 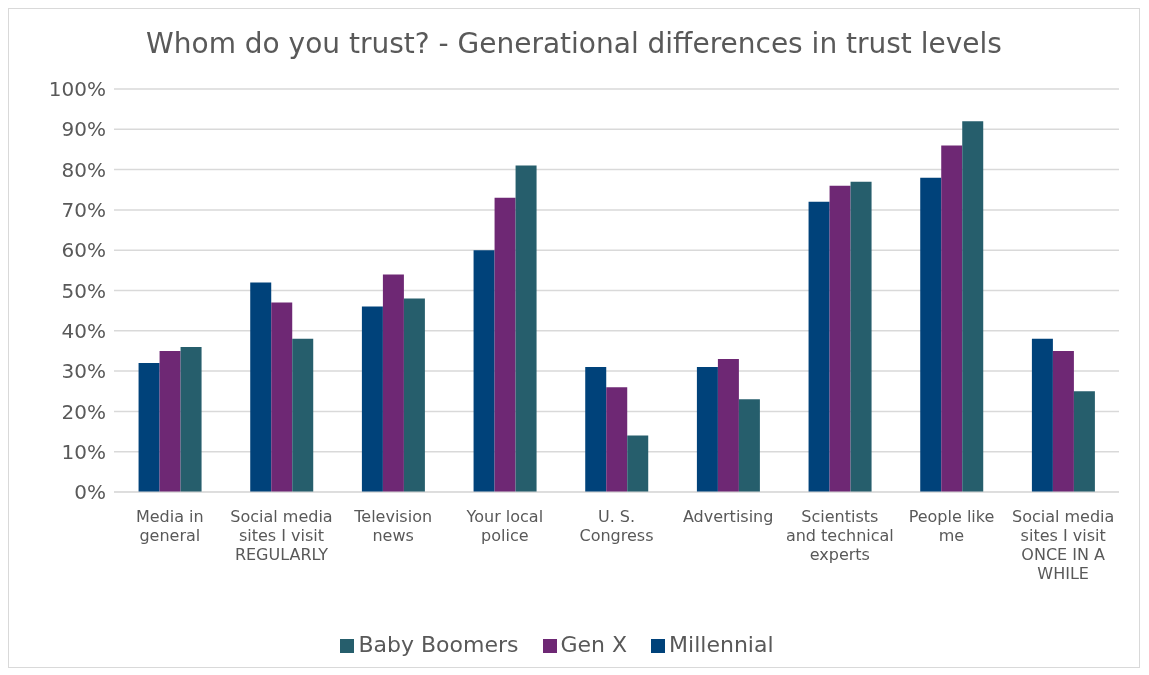 I want to click on y-tick-label: 0%, so click(x=90, y=492).